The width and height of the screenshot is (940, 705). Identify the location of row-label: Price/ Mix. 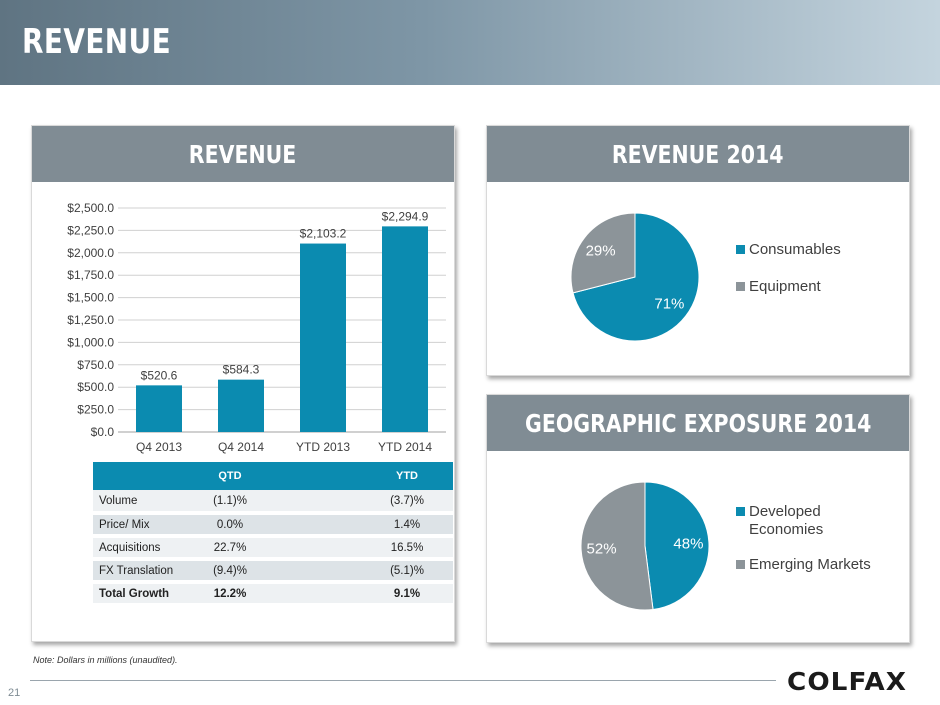
(139, 525).